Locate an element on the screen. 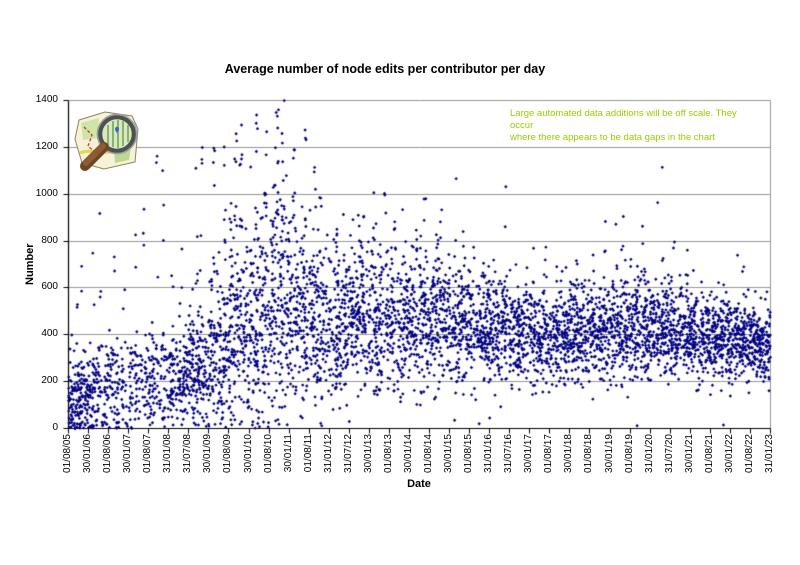 The height and width of the screenshot is (565, 800). x-tick-label: 01/08/05 is located at coordinates (67, 453).